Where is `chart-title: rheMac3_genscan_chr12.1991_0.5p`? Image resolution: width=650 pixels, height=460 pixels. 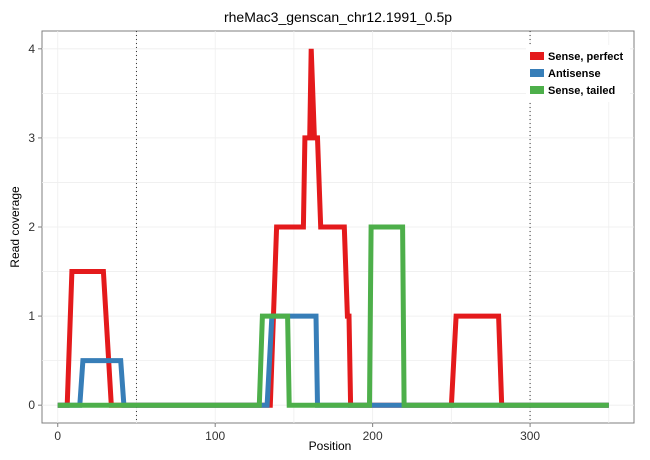
chart-title: rheMac3_genscan_chr12.1991_0.5p is located at coordinates (338, 17).